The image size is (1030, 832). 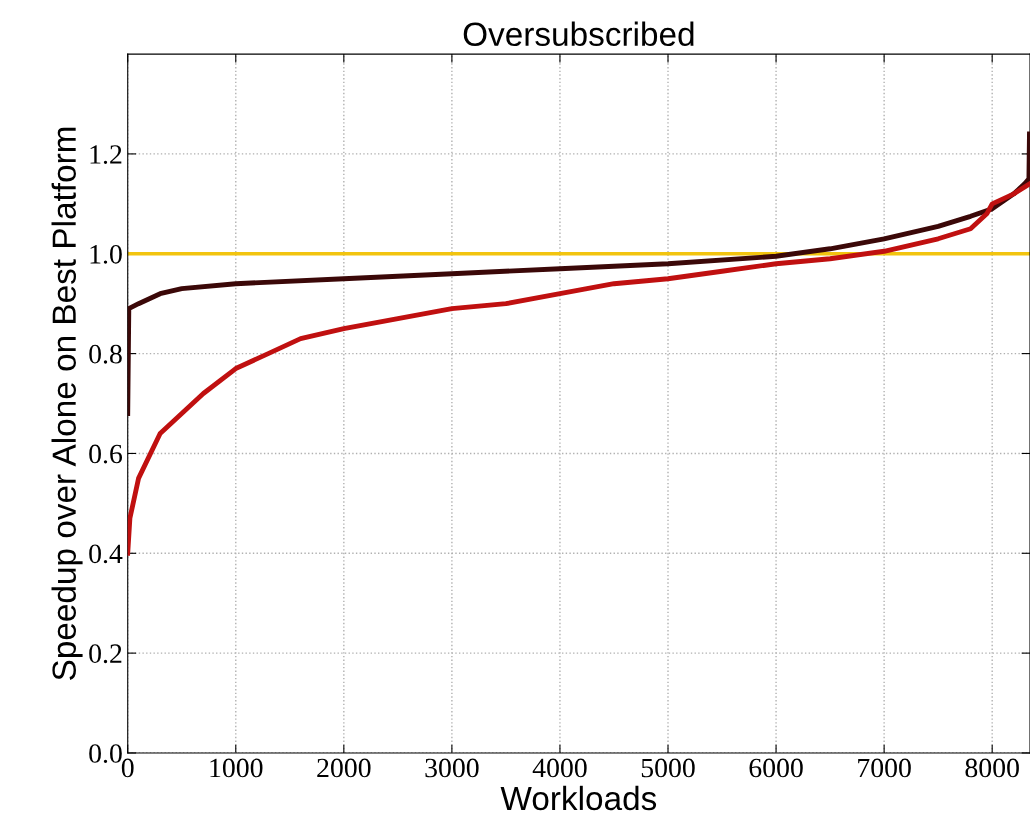 What do you see at coordinates (578, 798) in the screenshot?
I see `x-axis-title: Workloads` at bounding box center [578, 798].